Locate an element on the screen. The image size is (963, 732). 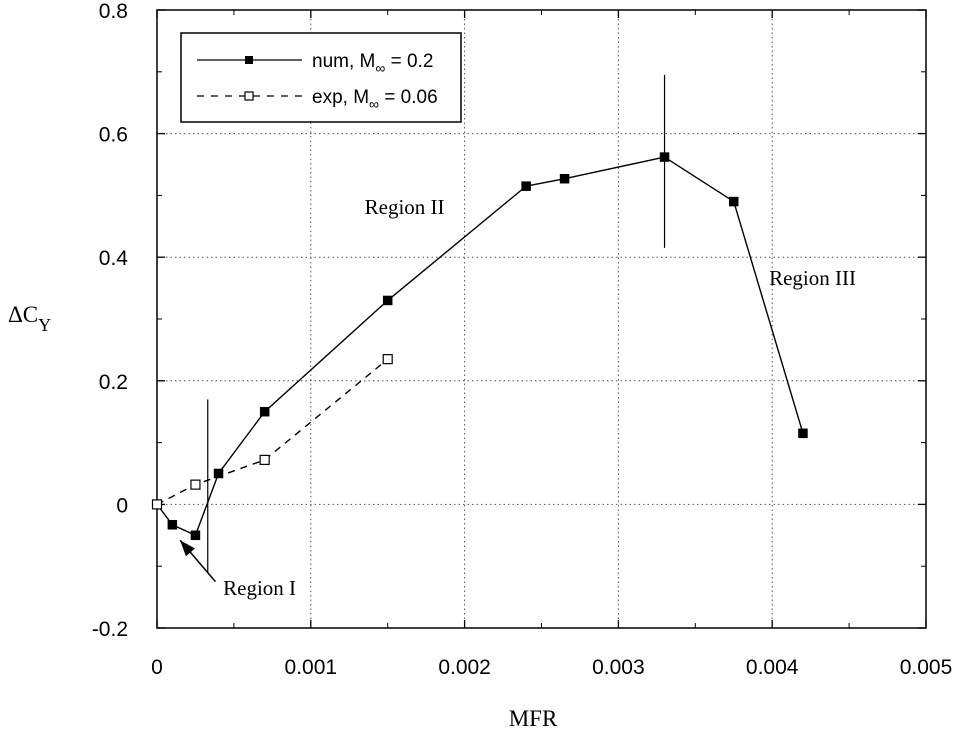
region-label: Region II is located at coordinates (405, 207).